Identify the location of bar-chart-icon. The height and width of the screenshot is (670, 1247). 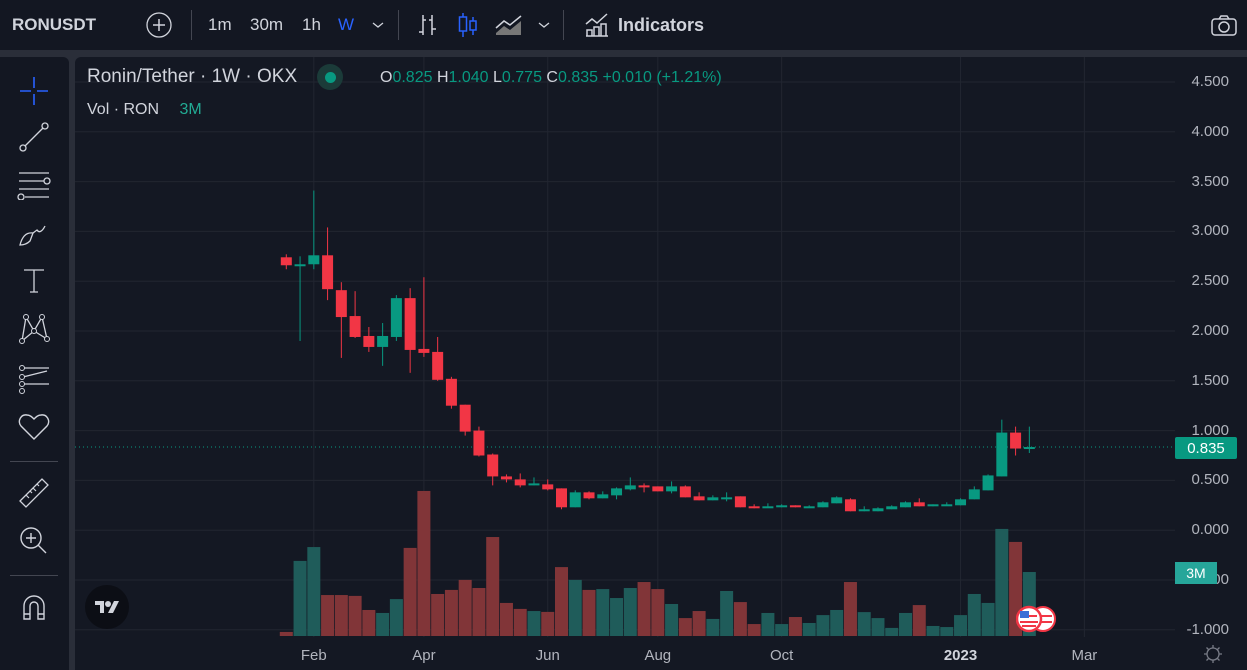
(428, 25).